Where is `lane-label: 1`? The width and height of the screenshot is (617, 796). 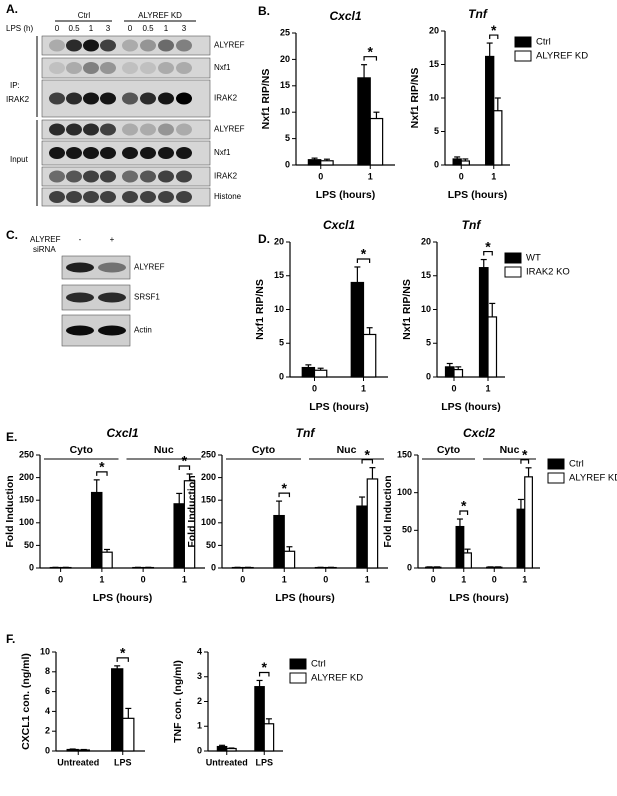 lane-label: 1 is located at coordinates (166, 28).